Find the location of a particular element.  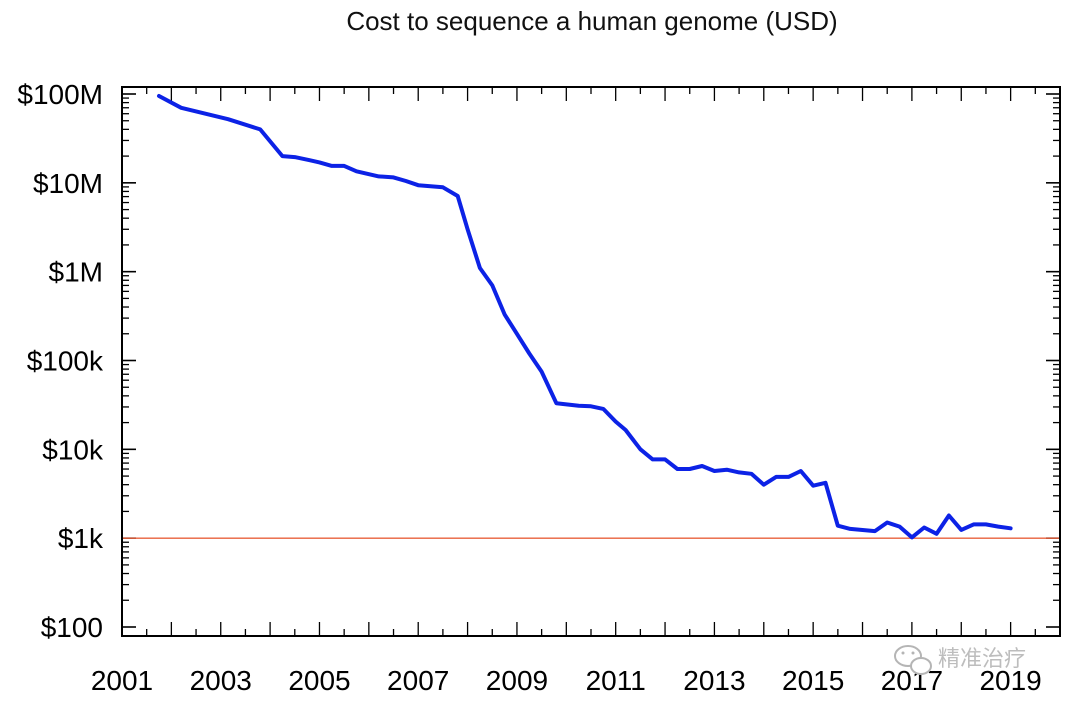

x-tick-label: 2001 is located at coordinates (122, 680).